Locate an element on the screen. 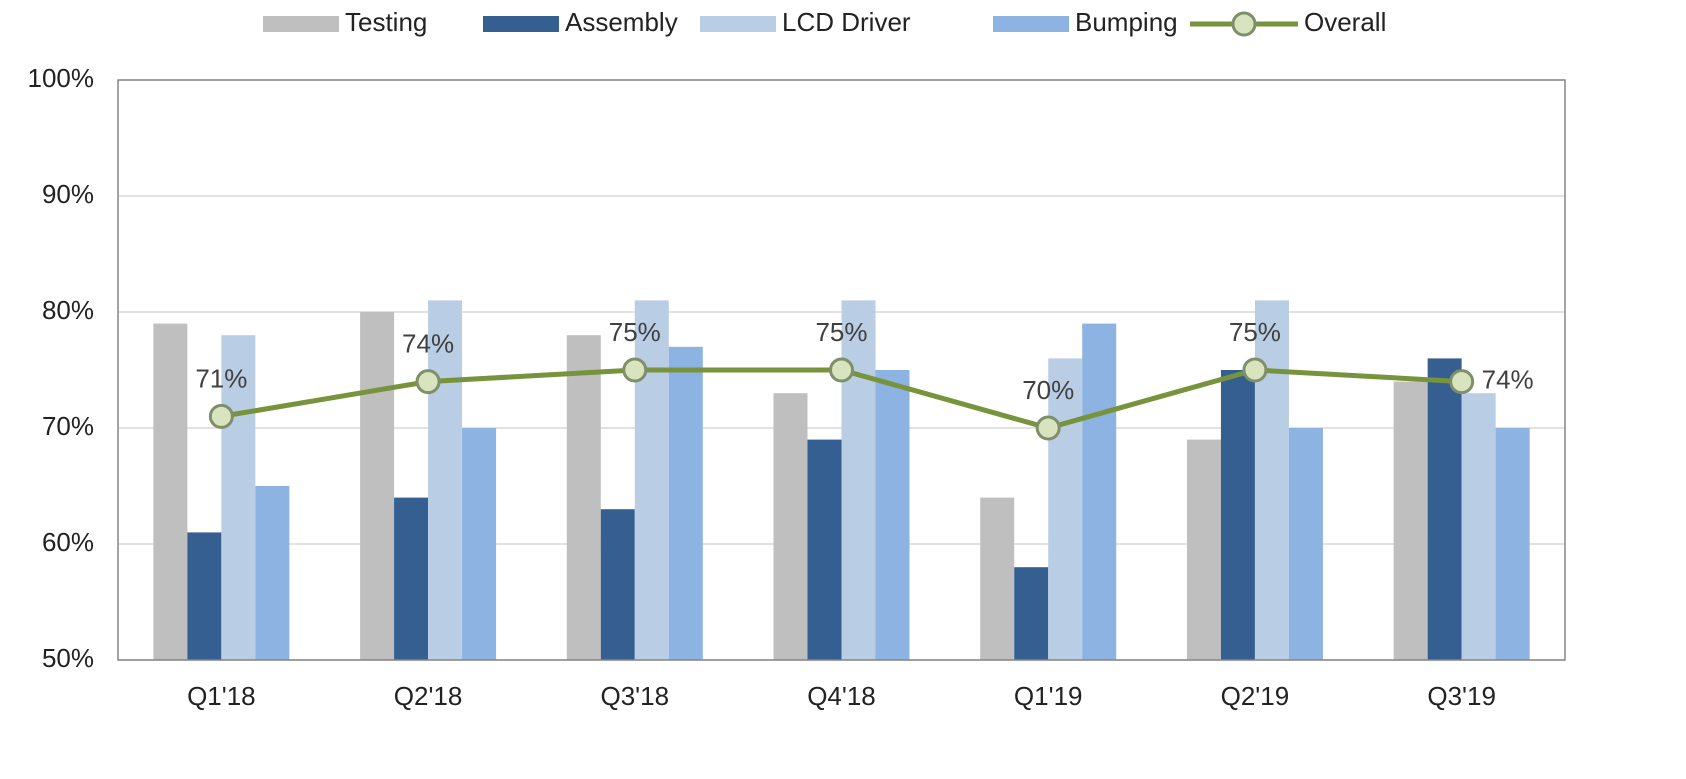 This screenshot has width=1686, height=779. x-tick-label: Q1'19 is located at coordinates (1048, 696).